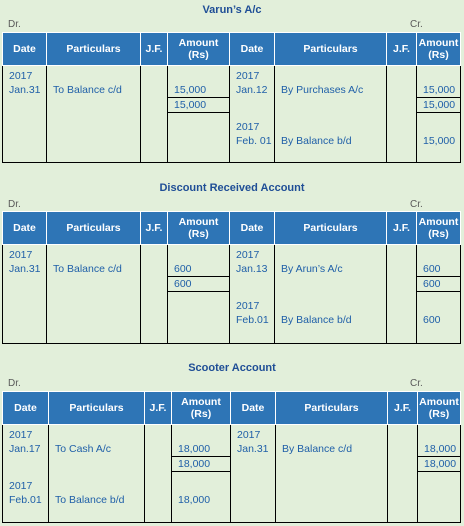 The height and width of the screenshot is (526, 464). What do you see at coordinates (331, 473) in the screenshot?
I see `credit-particulars-cell: By Balance c/d` at bounding box center [331, 473].